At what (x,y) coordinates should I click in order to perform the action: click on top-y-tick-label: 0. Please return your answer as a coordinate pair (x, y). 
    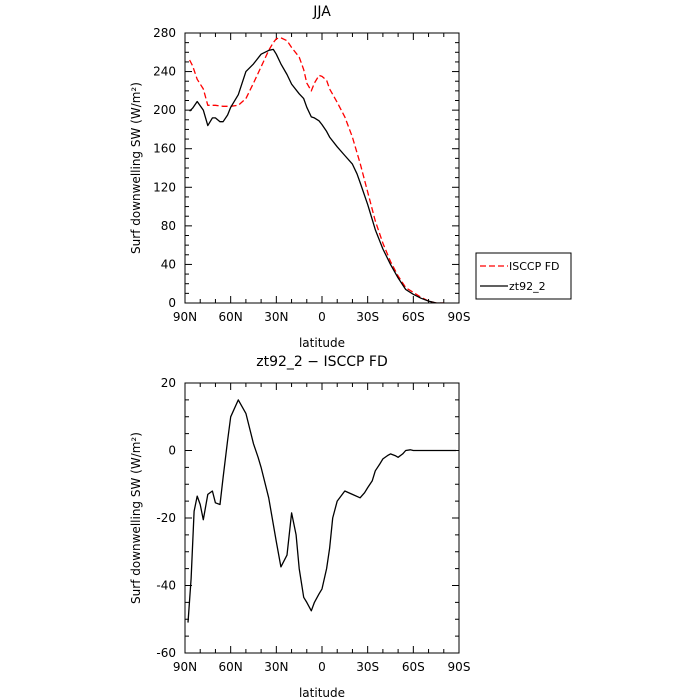
    Looking at the image, I should click on (172, 303).